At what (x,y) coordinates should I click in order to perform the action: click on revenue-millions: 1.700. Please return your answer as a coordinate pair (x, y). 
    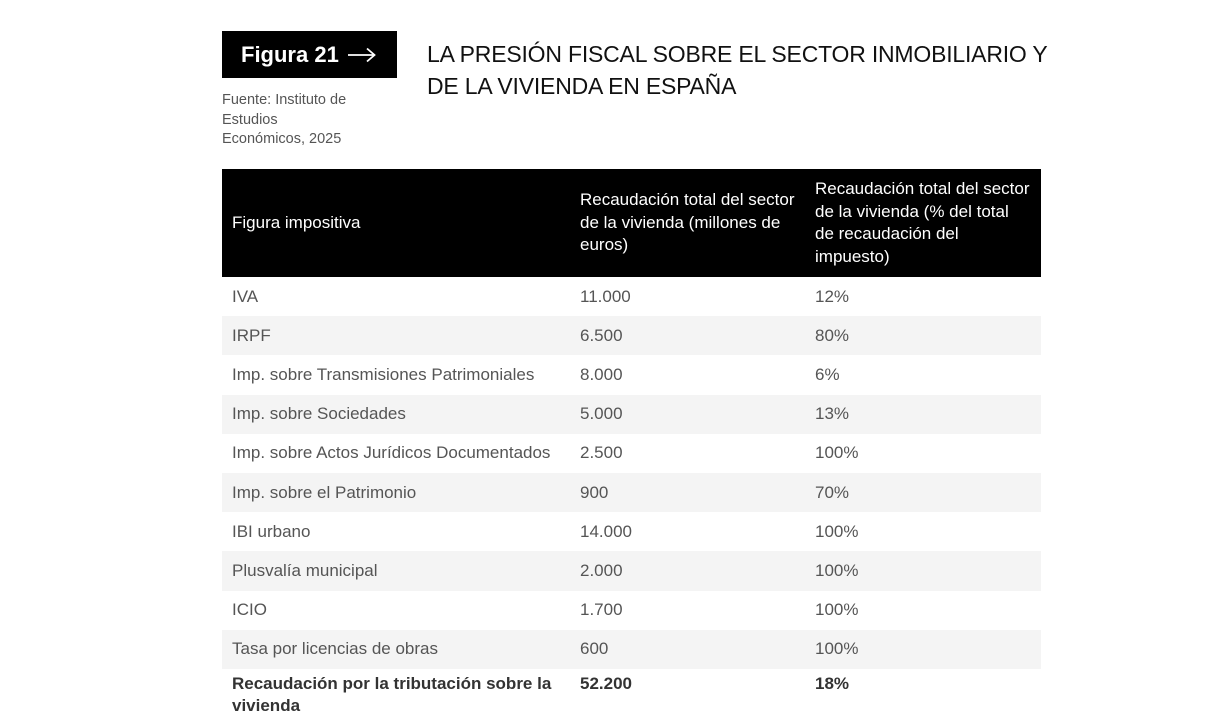
    Looking at the image, I should click on (601, 610).